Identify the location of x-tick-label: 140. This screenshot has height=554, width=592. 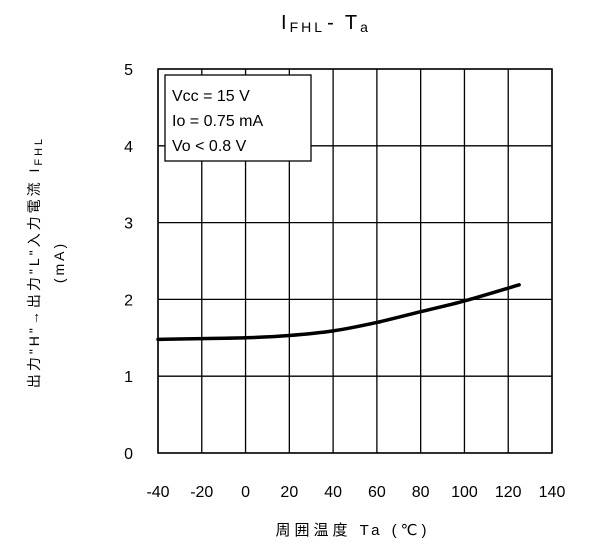
(552, 492).